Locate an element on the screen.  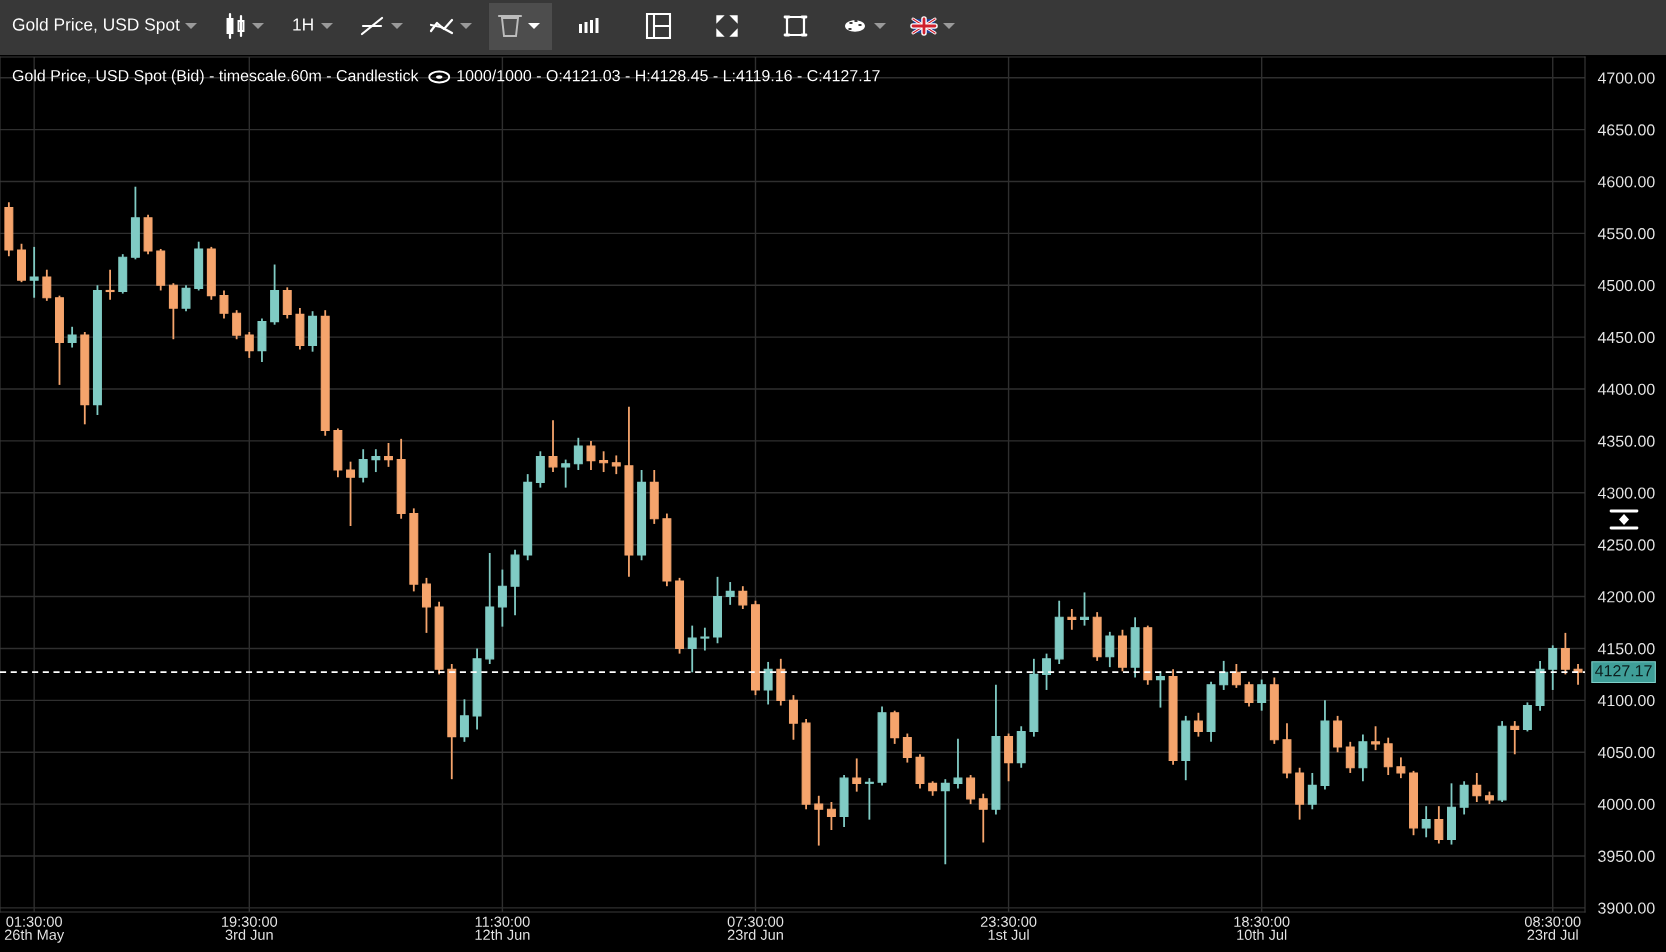
y-tick-label: 4450.00 is located at coordinates (1626, 337).